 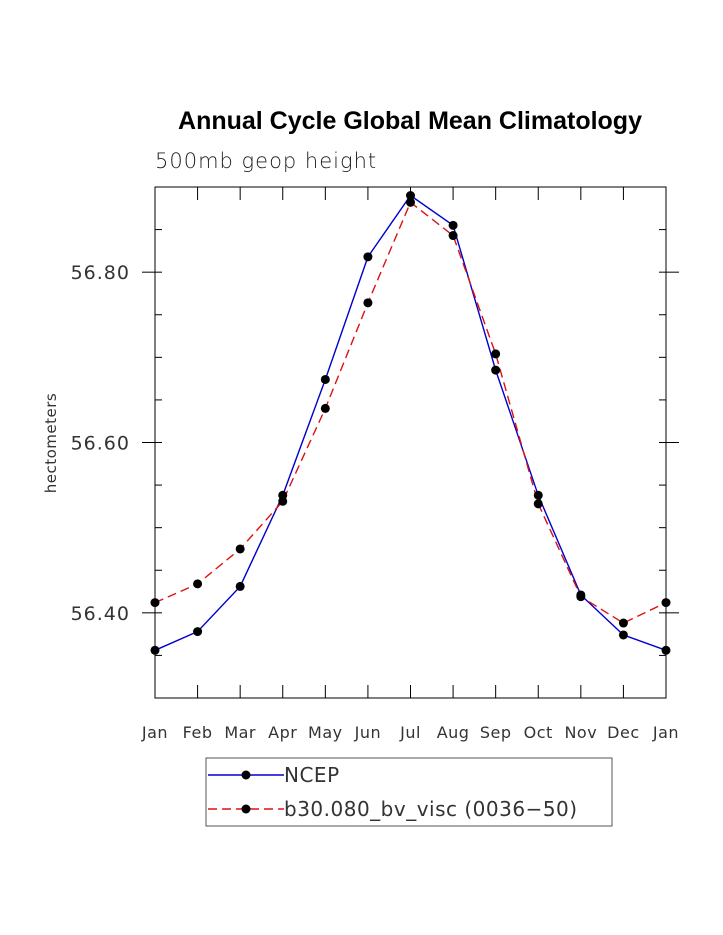 I want to click on legend-label-model: b30.080_bv_visc (0036−50), so click(x=431, y=809).